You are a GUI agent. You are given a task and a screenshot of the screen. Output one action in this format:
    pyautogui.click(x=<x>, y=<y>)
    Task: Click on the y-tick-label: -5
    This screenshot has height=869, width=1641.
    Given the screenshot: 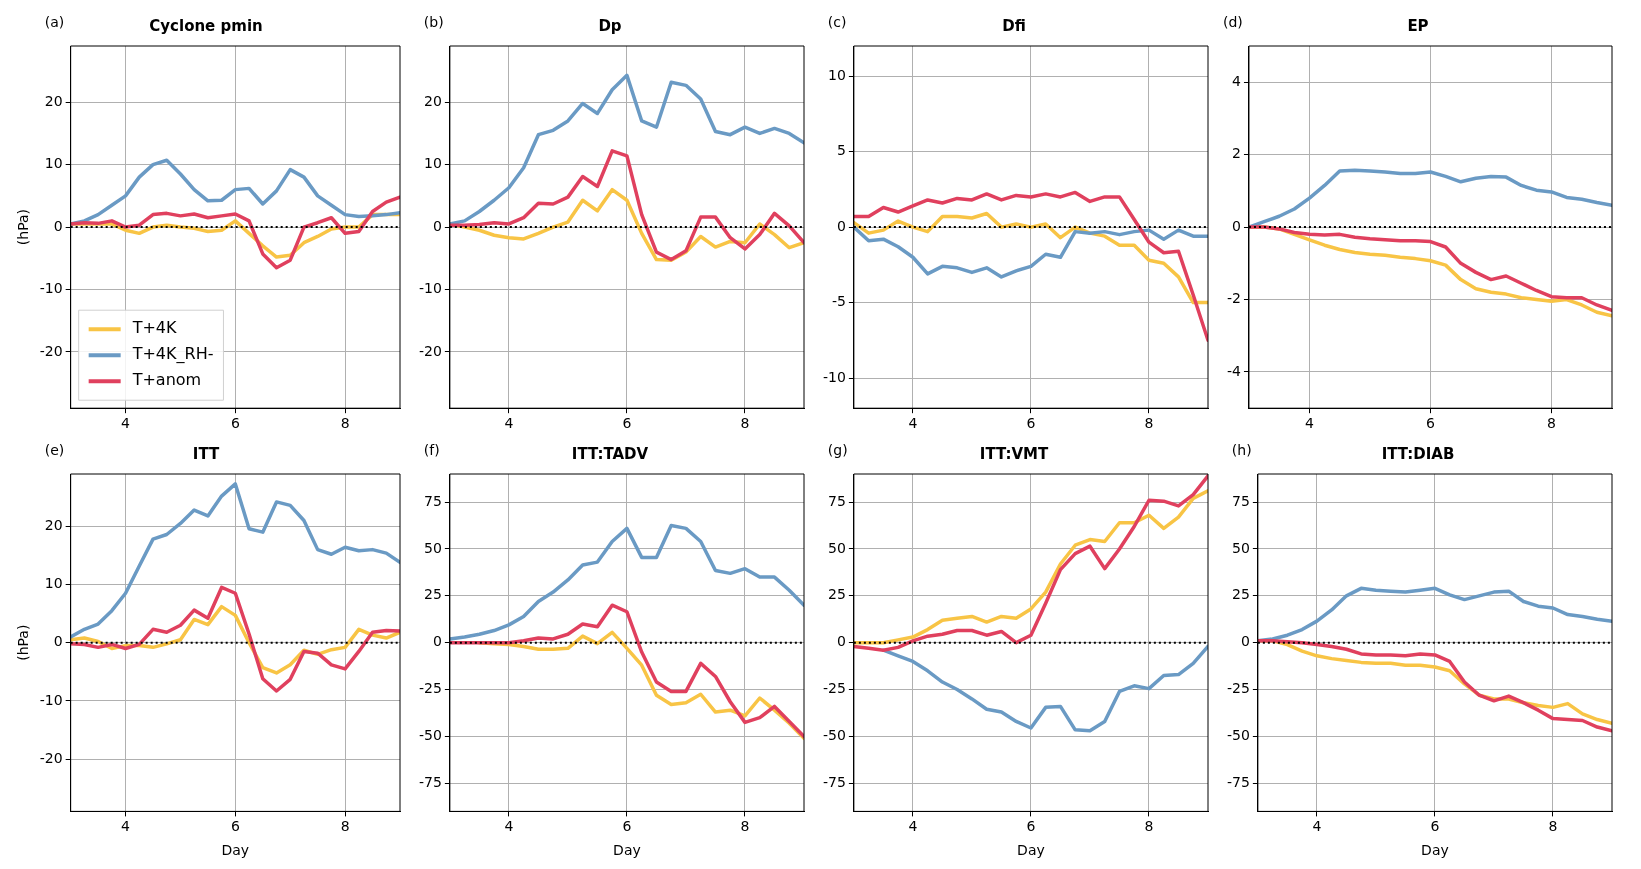 What is the action you would take?
    pyautogui.click(x=838, y=301)
    